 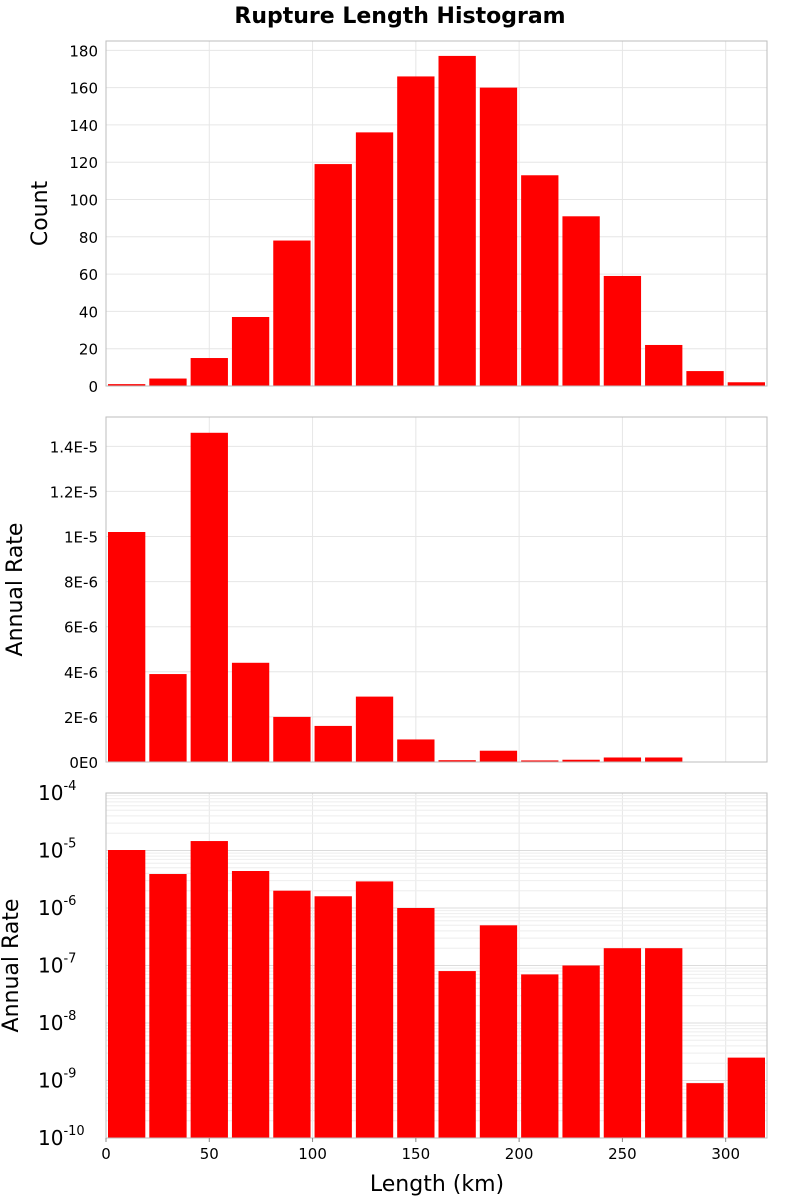 I want to click on x-tick-label: 0, so click(x=106, y=1154).